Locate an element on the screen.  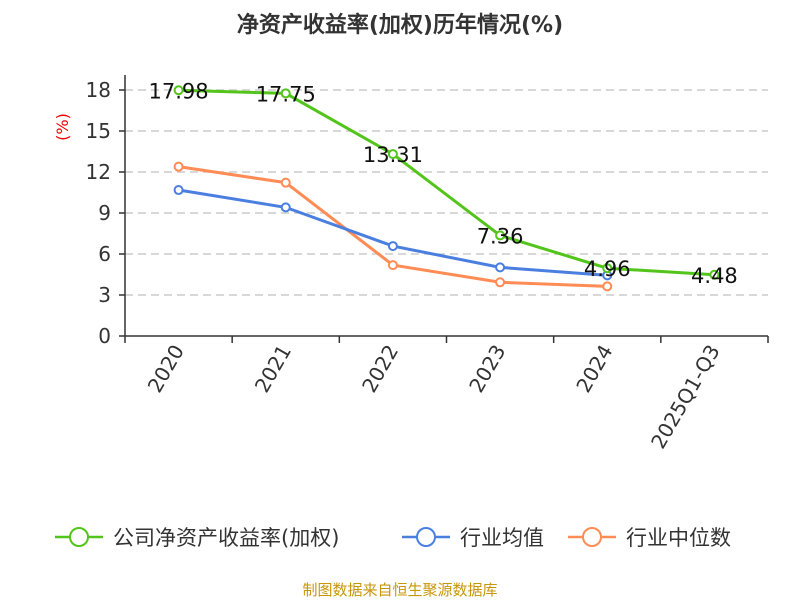
data-label: 17.75 is located at coordinates (286, 94).